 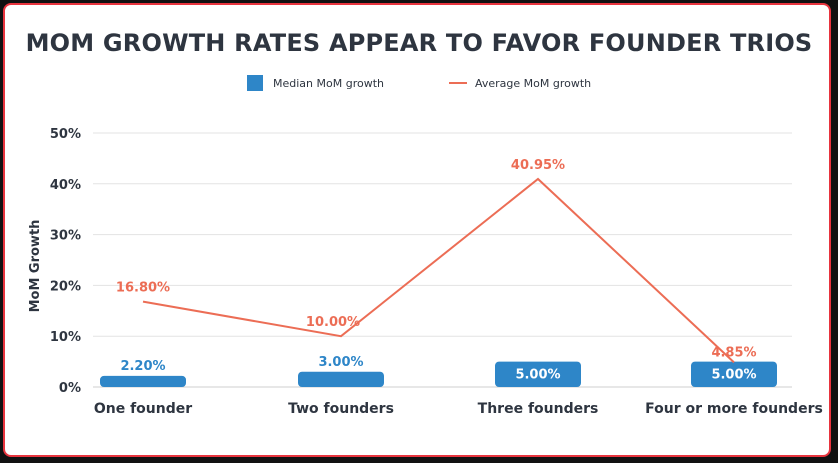 I want to click on y-tick-label: 10%, so click(x=65, y=337).